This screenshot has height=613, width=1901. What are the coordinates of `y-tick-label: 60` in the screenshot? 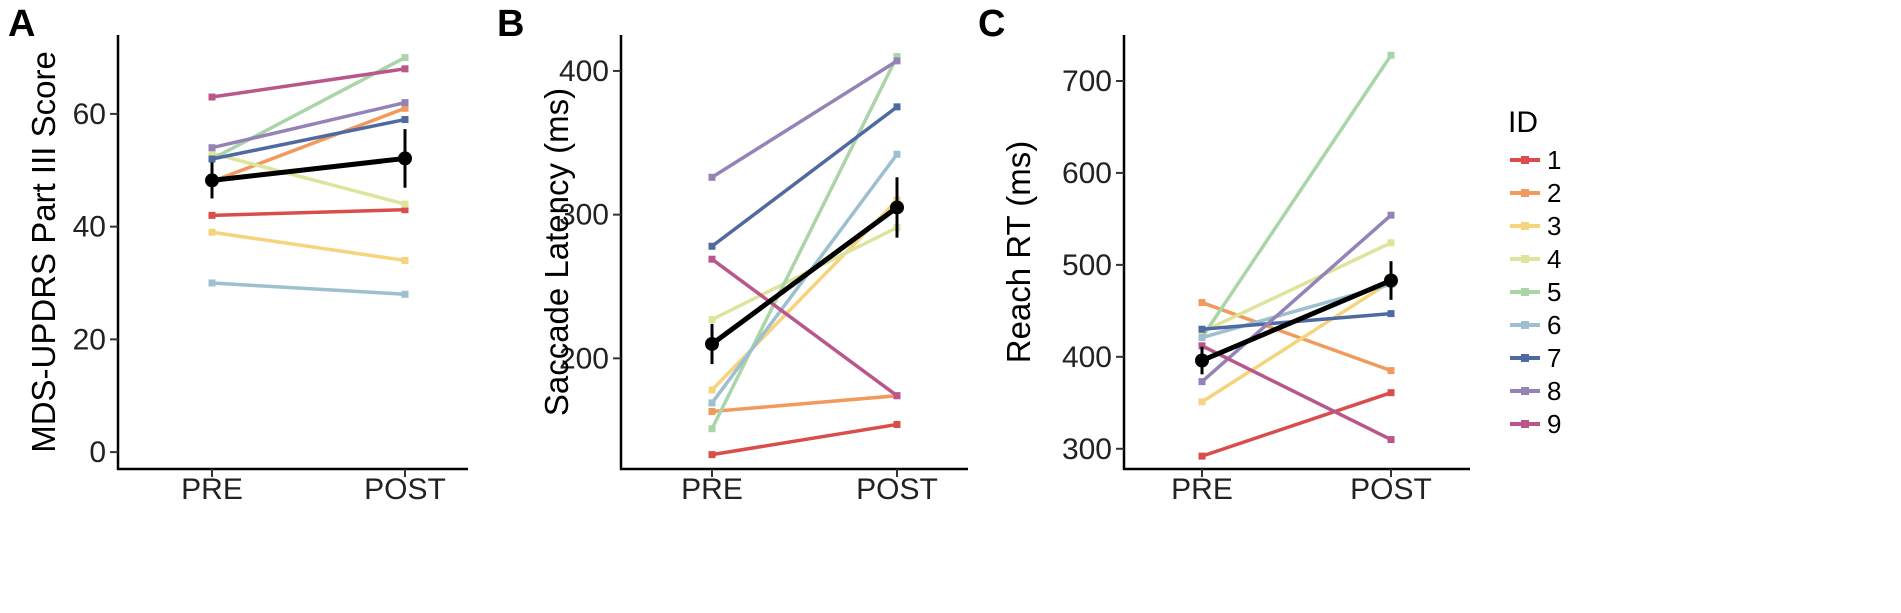 It's located at (89, 114).